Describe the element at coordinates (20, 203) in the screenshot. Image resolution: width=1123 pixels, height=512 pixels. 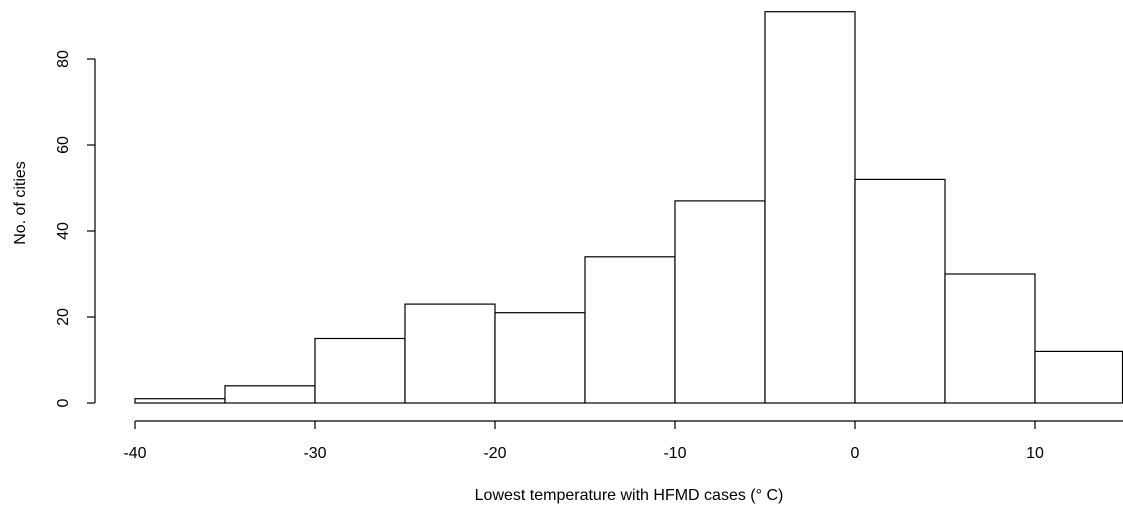
I see `y-axis-title: No. of cities` at that location.